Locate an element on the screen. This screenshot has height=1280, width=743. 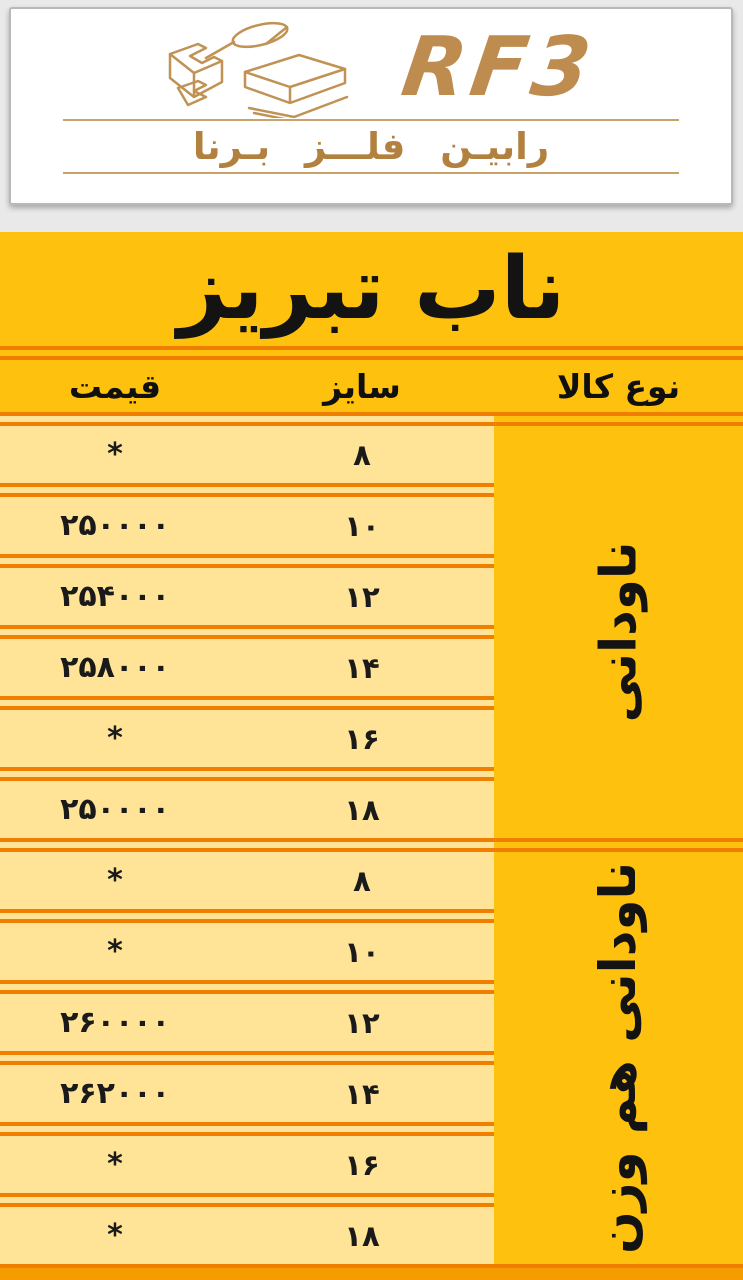
header-divider-left is located at coordinates (247, 419).